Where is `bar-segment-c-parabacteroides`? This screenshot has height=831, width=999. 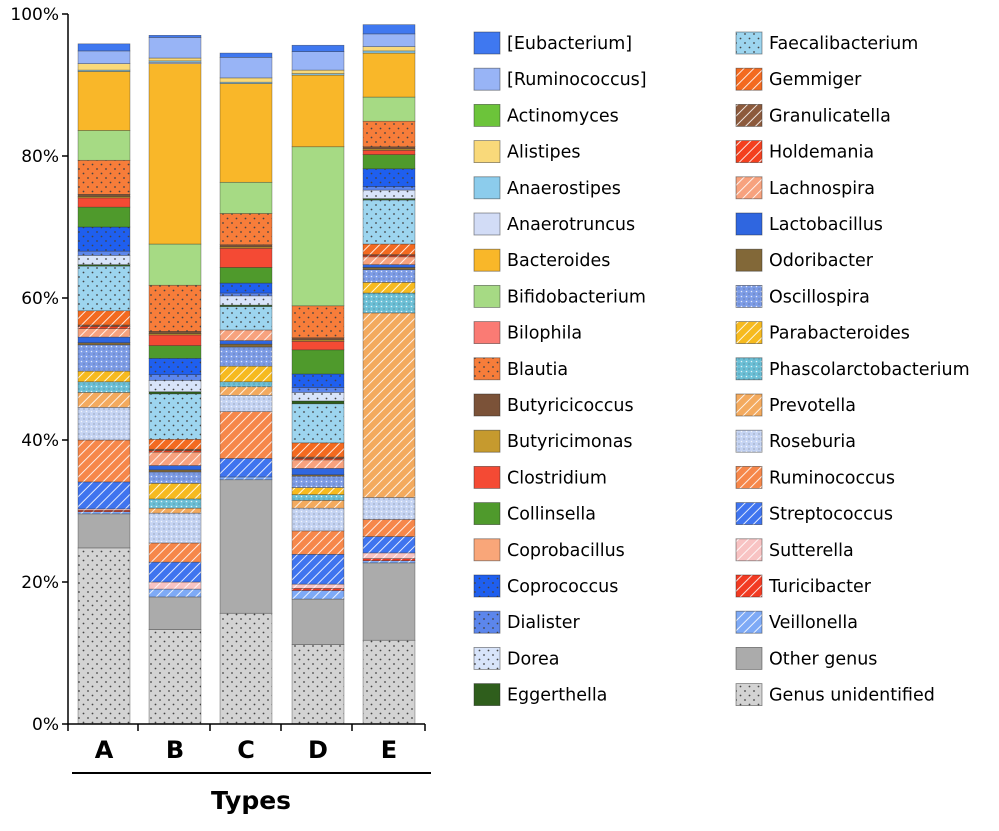
bar-segment-c-parabacteroides is located at coordinates (246, 374).